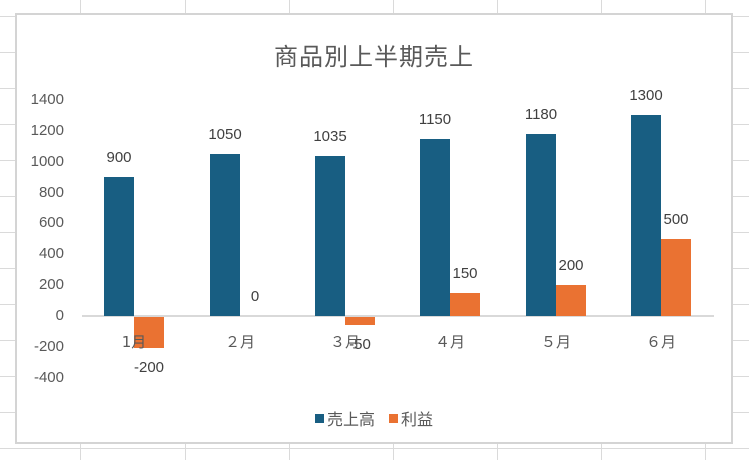 The height and width of the screenshot is (460, 749). Describe the element at coordinates (417, 419) in the screenshot. I see `legend-label-profit: 利益` at that location.